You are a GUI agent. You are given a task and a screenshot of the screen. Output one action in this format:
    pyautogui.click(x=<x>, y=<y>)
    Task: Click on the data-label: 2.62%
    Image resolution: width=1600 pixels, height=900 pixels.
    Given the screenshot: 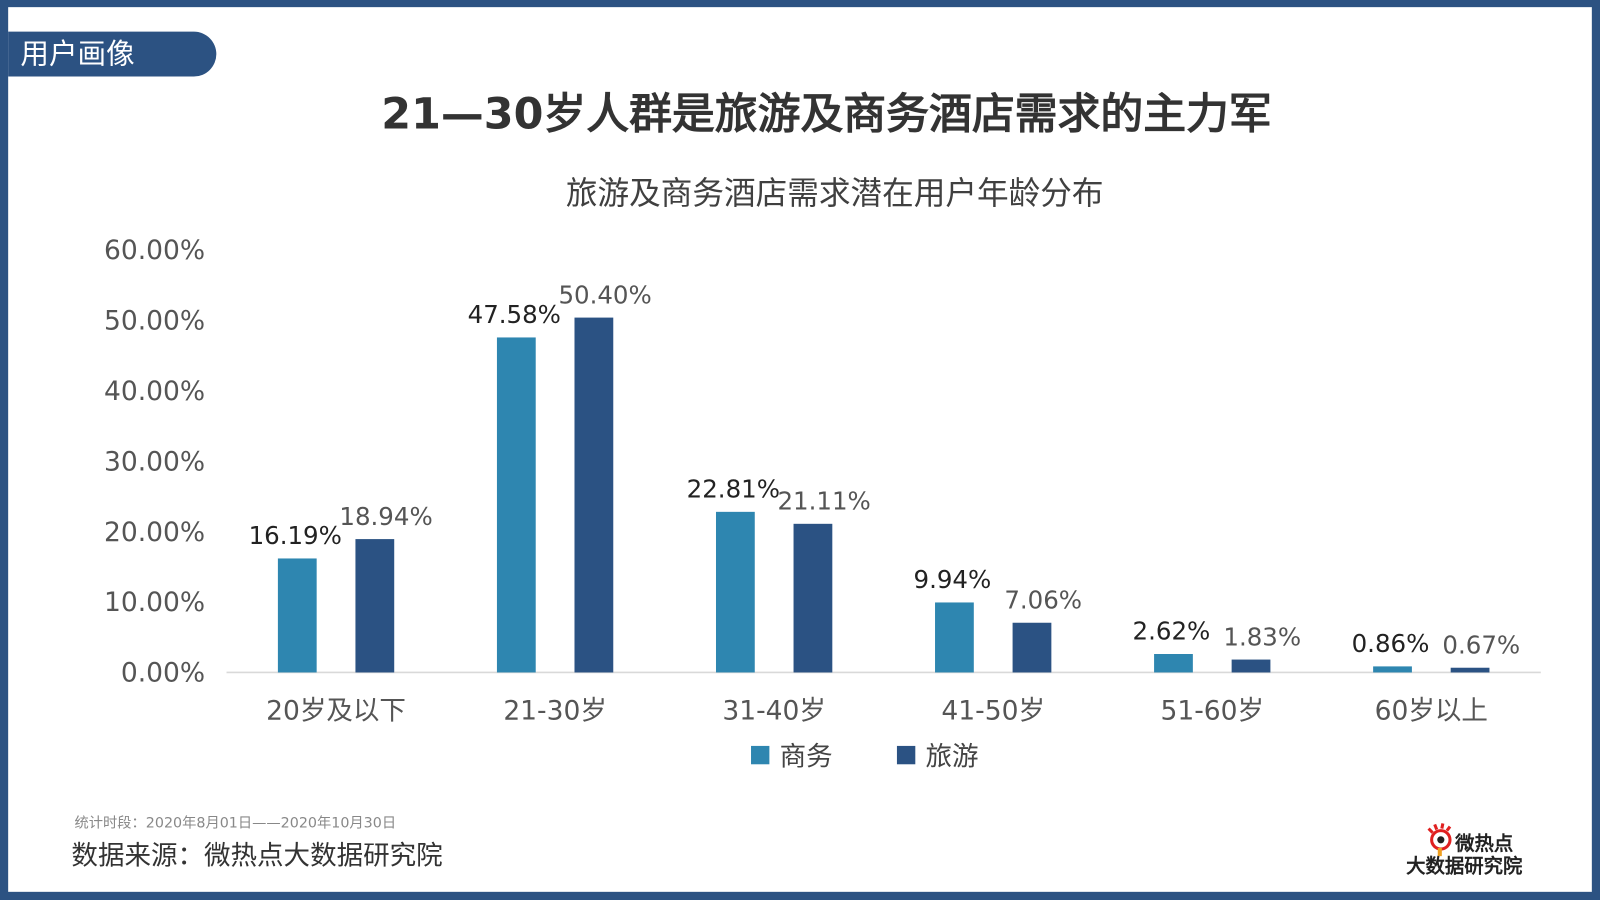 What is the action you would take?
    pyautogui.click(x=1172, y=631)
    